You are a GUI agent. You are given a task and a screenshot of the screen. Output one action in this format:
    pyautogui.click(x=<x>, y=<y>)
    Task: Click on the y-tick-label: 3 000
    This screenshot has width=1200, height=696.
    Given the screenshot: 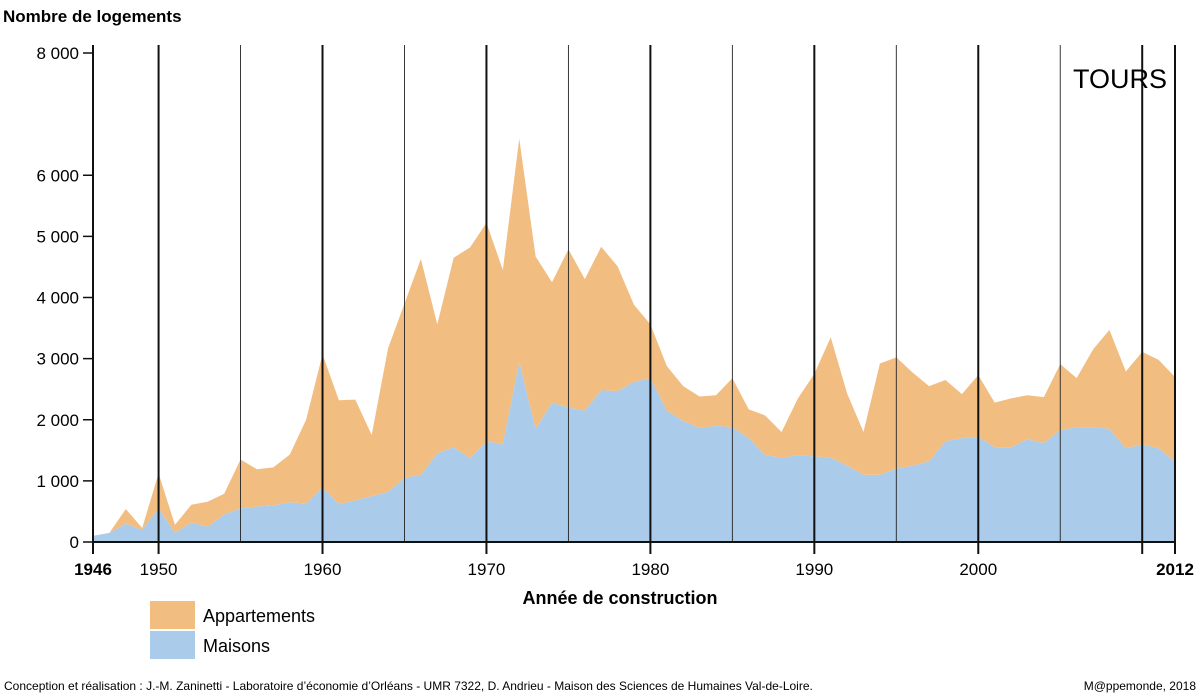 What is the action you would take?
    pyautogui.click(x=57, y=359)
    